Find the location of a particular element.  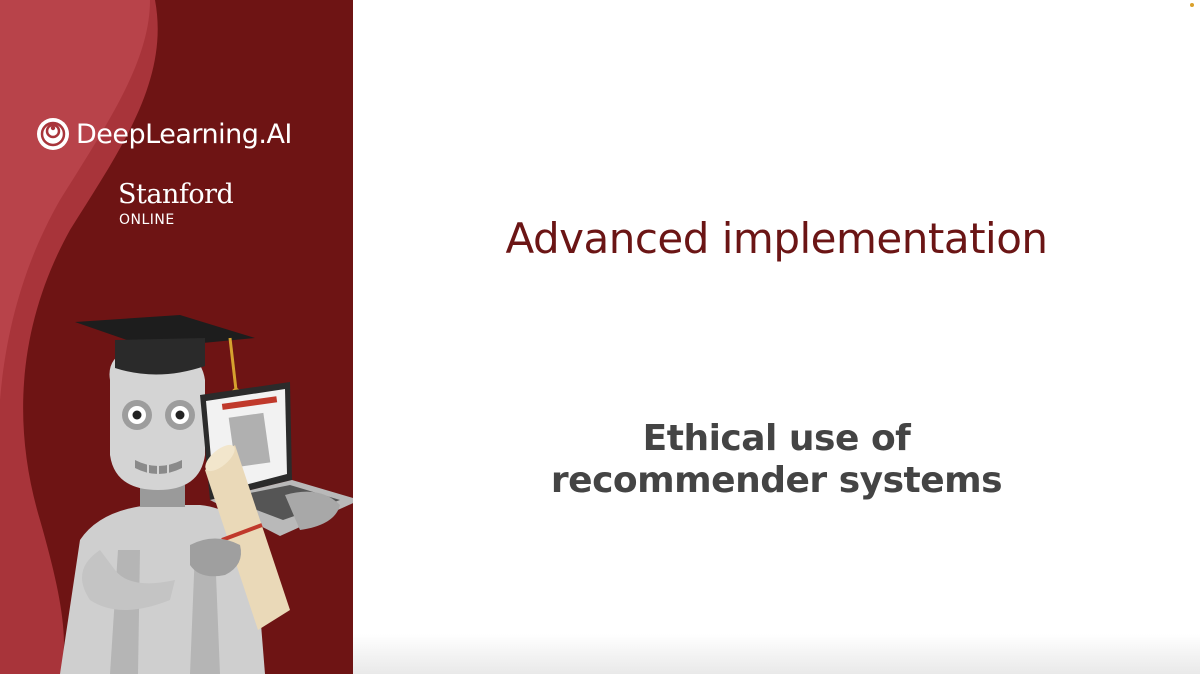

subtitle-line-2: recommender systems is located at coordinates (776, 480).